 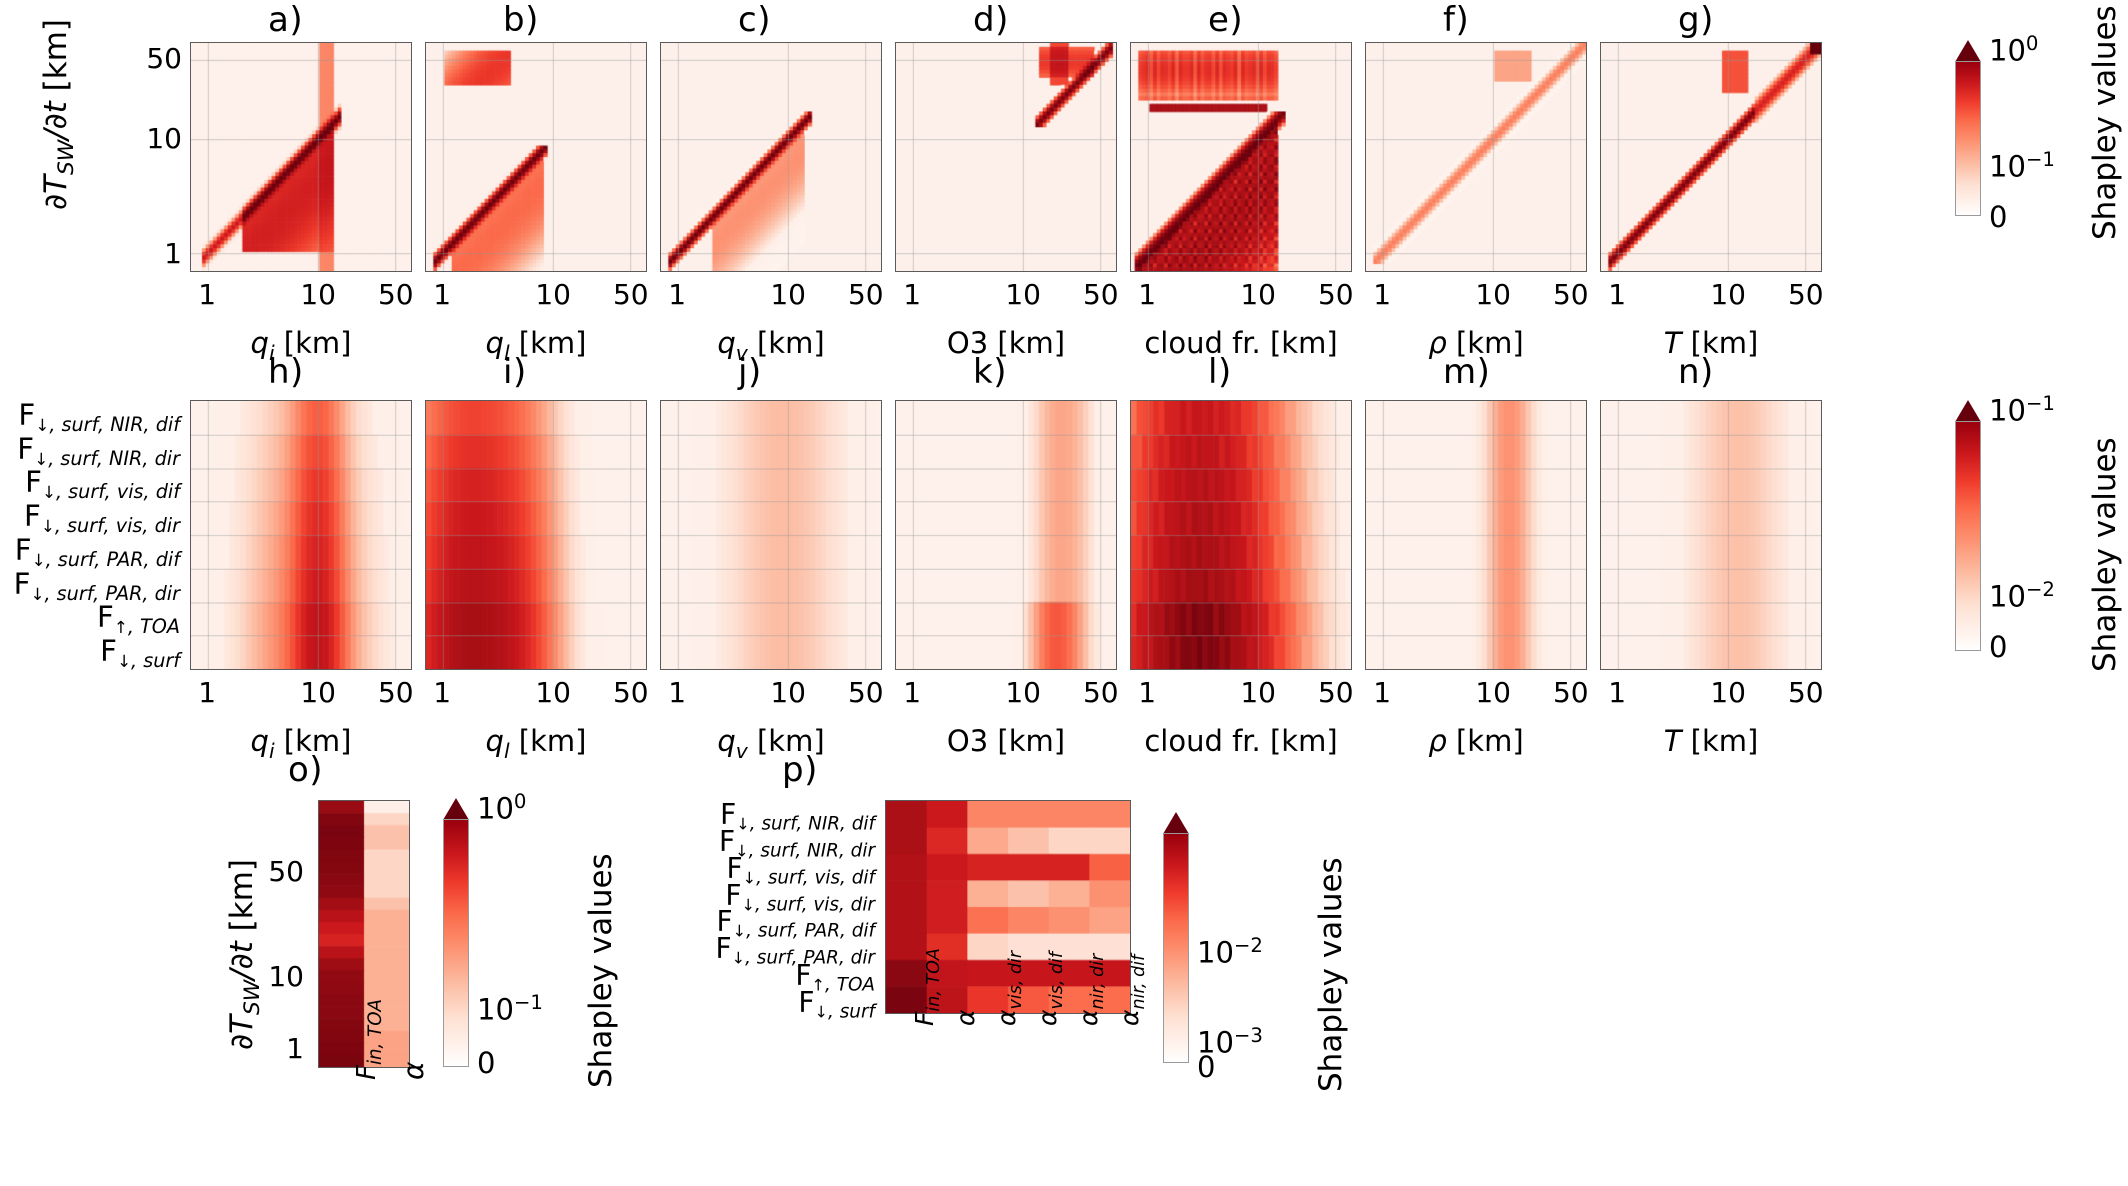 What do you see at coordinates (677, 294) in the screenshot?
I see `row1-xtick-2-0: 1` at bounding box center [677, 294].